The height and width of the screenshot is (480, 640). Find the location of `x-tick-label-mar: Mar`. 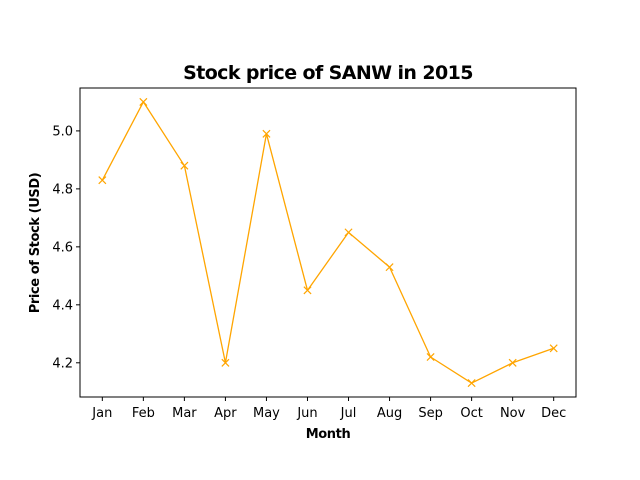

x-tick-label-mar: Mar is located at coordinates (184, 413).